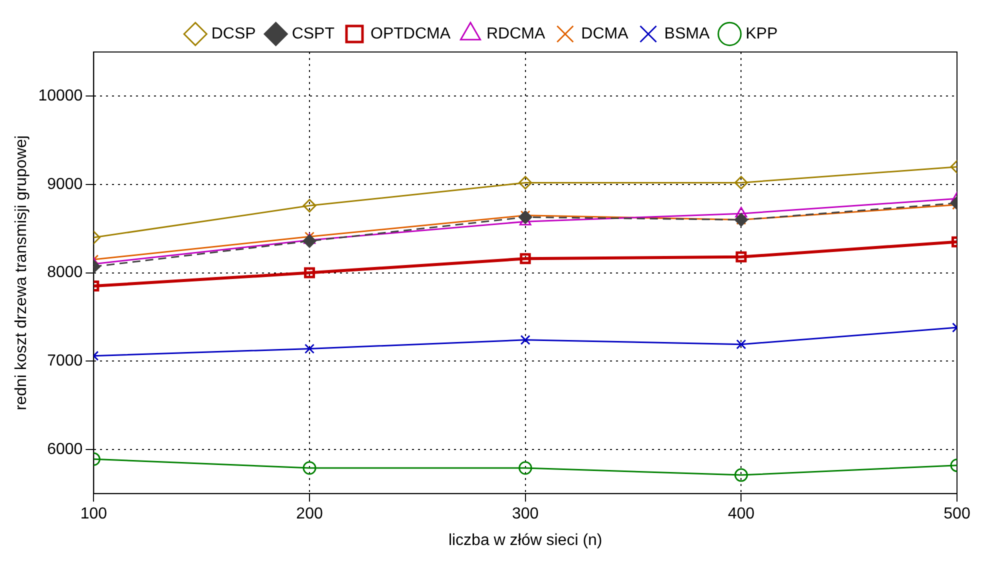 The image size is (985, 562). I want to click on legend-label: OPTDCMA, so click(410, 33).